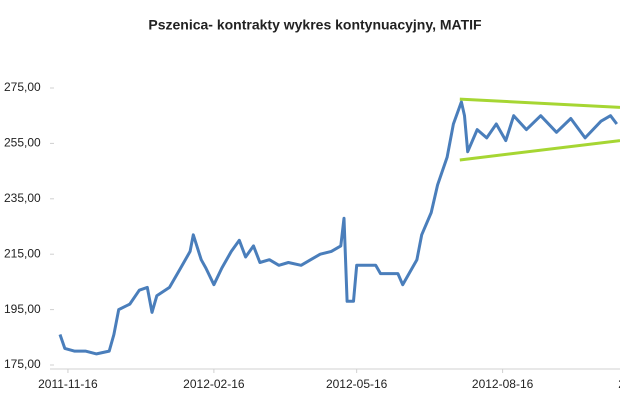 The image size is (620, 413). I want to click on x-tick-label: 2011-11-16, so click(68, 384).